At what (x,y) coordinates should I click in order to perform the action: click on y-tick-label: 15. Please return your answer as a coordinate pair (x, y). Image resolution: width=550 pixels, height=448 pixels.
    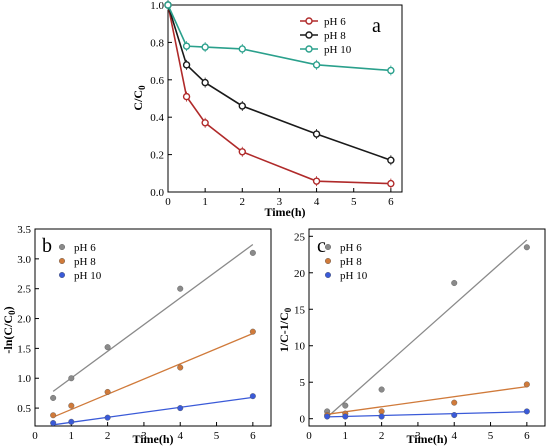
    Looking at the image, I should click on (300, 310).